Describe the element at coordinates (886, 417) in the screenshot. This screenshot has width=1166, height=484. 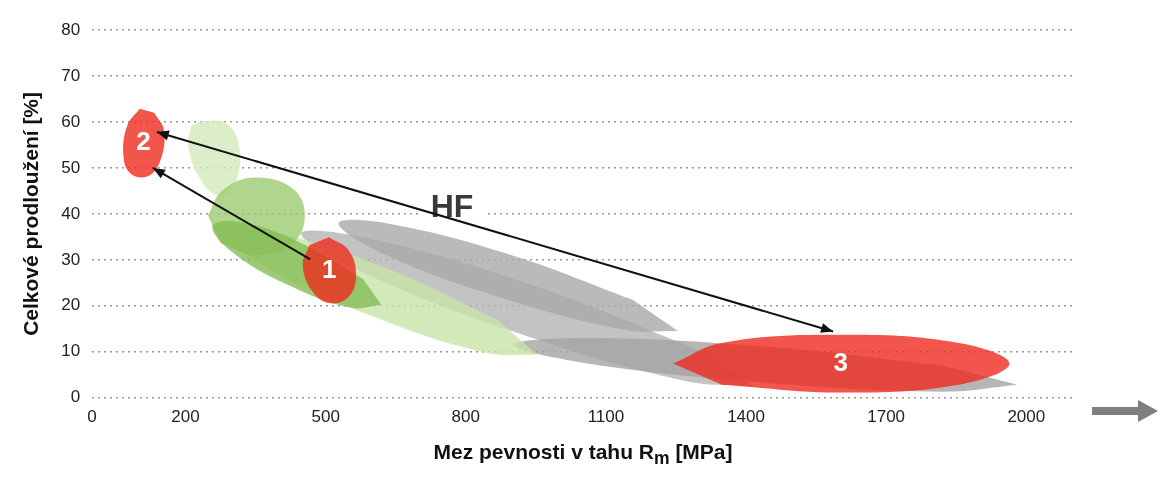
I see `x-tick-label: 1700` at that location.